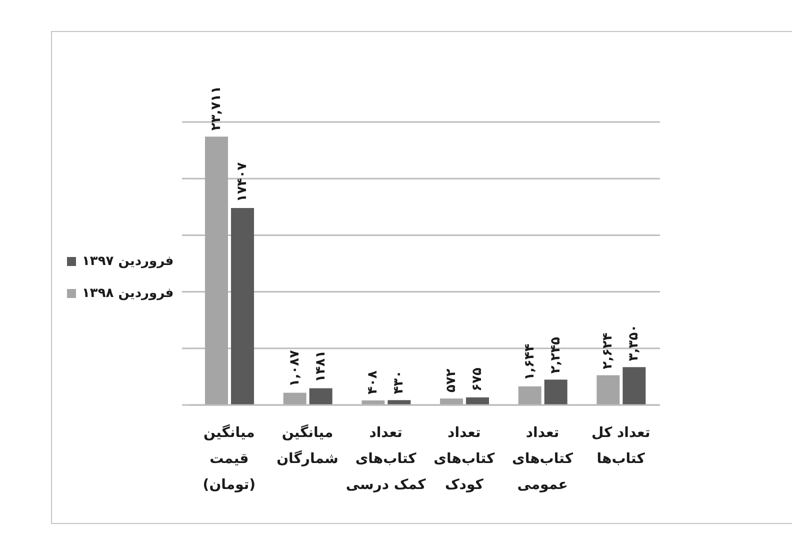  What do you see at coordinates (128, 293) in the screenshot?
I see `legend-label: فروردین ۱۳۹۸` at bounding box center [128, 293].